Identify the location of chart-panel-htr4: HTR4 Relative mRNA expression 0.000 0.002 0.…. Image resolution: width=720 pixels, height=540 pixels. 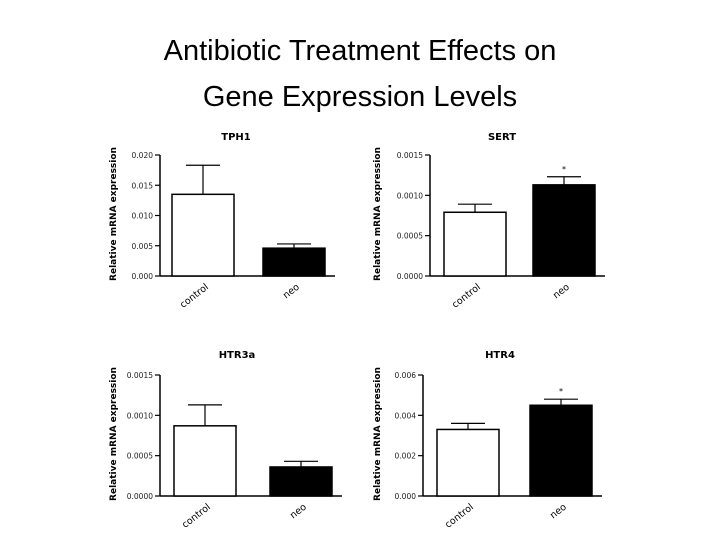
(487, 440).